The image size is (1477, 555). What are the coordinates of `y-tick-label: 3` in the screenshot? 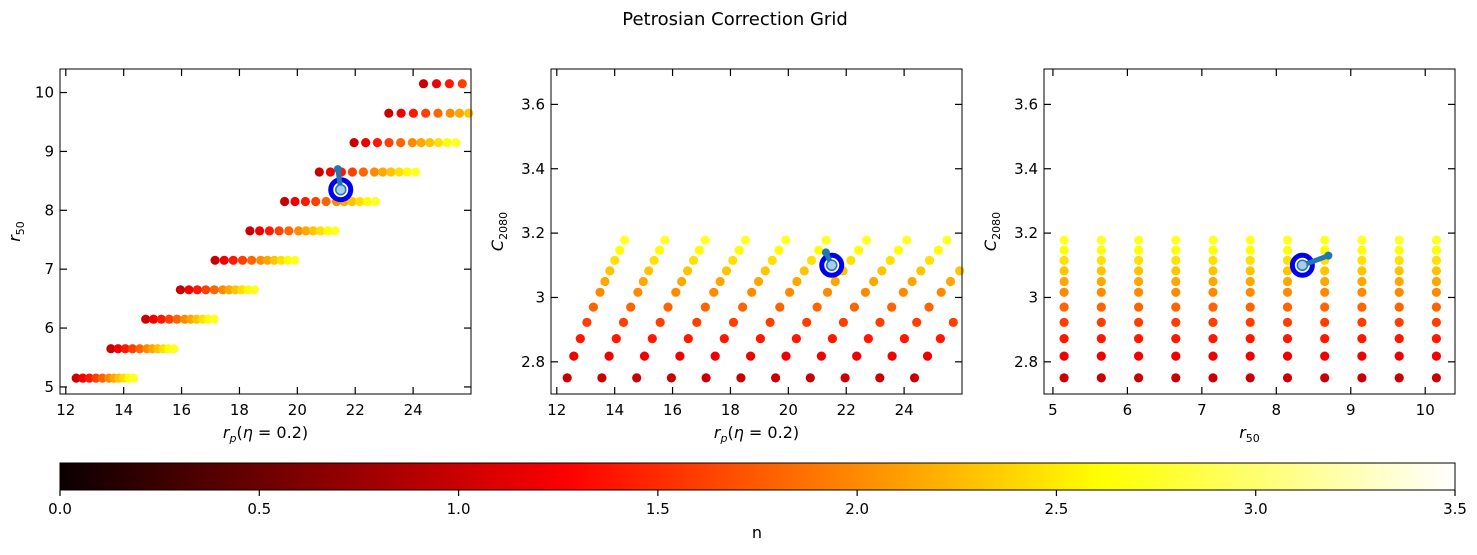 It's located at (540, 297).